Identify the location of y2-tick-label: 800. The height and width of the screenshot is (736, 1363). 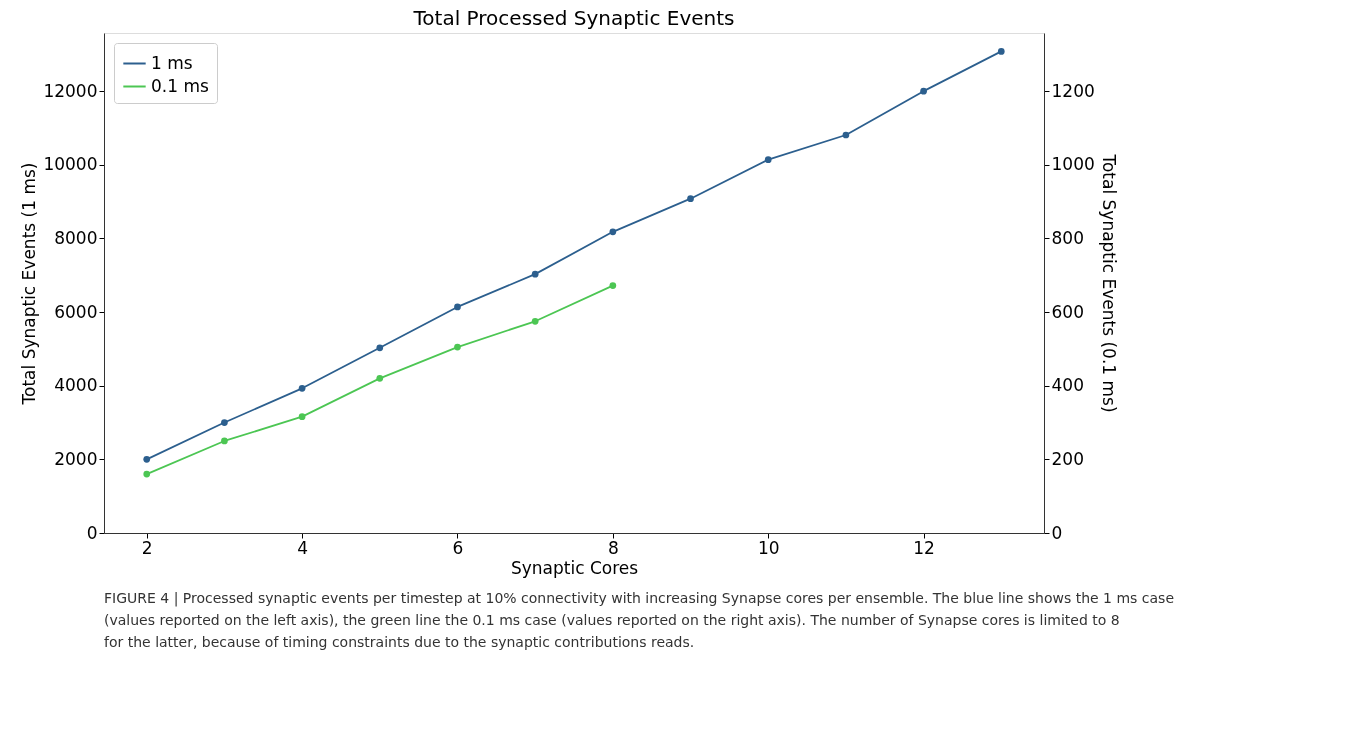
(1067, 237).